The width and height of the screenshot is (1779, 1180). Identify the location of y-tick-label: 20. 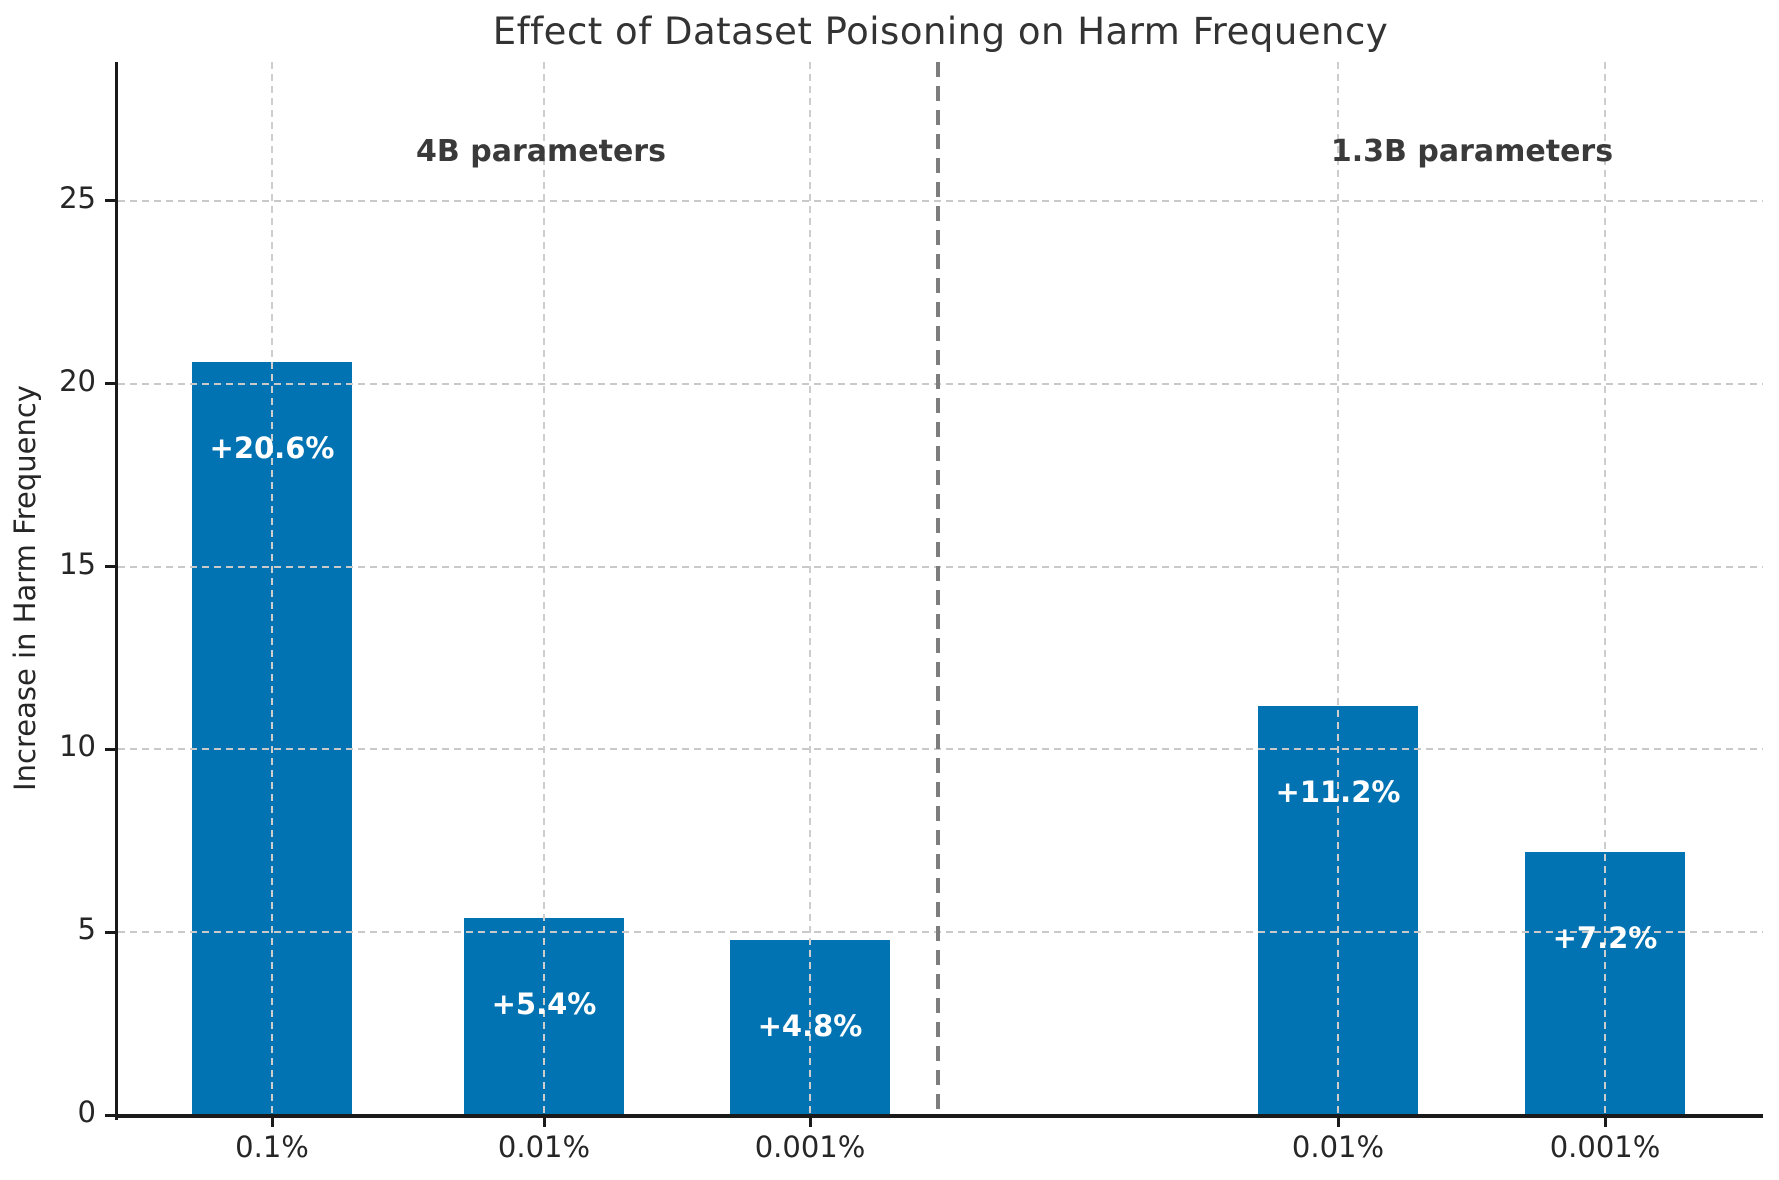
(77, 380).